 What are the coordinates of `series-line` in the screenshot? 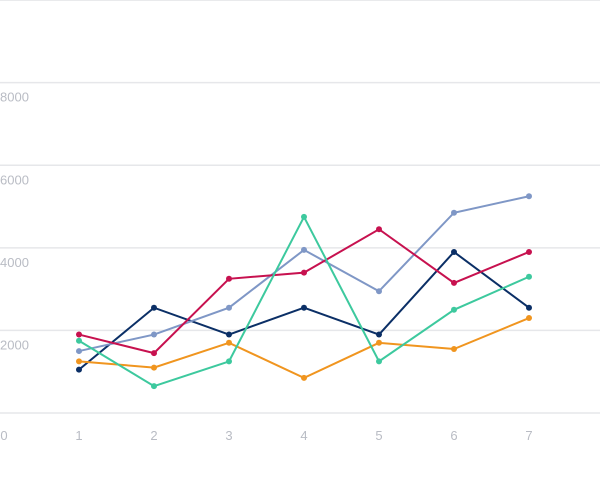 It's located at (304, 348).